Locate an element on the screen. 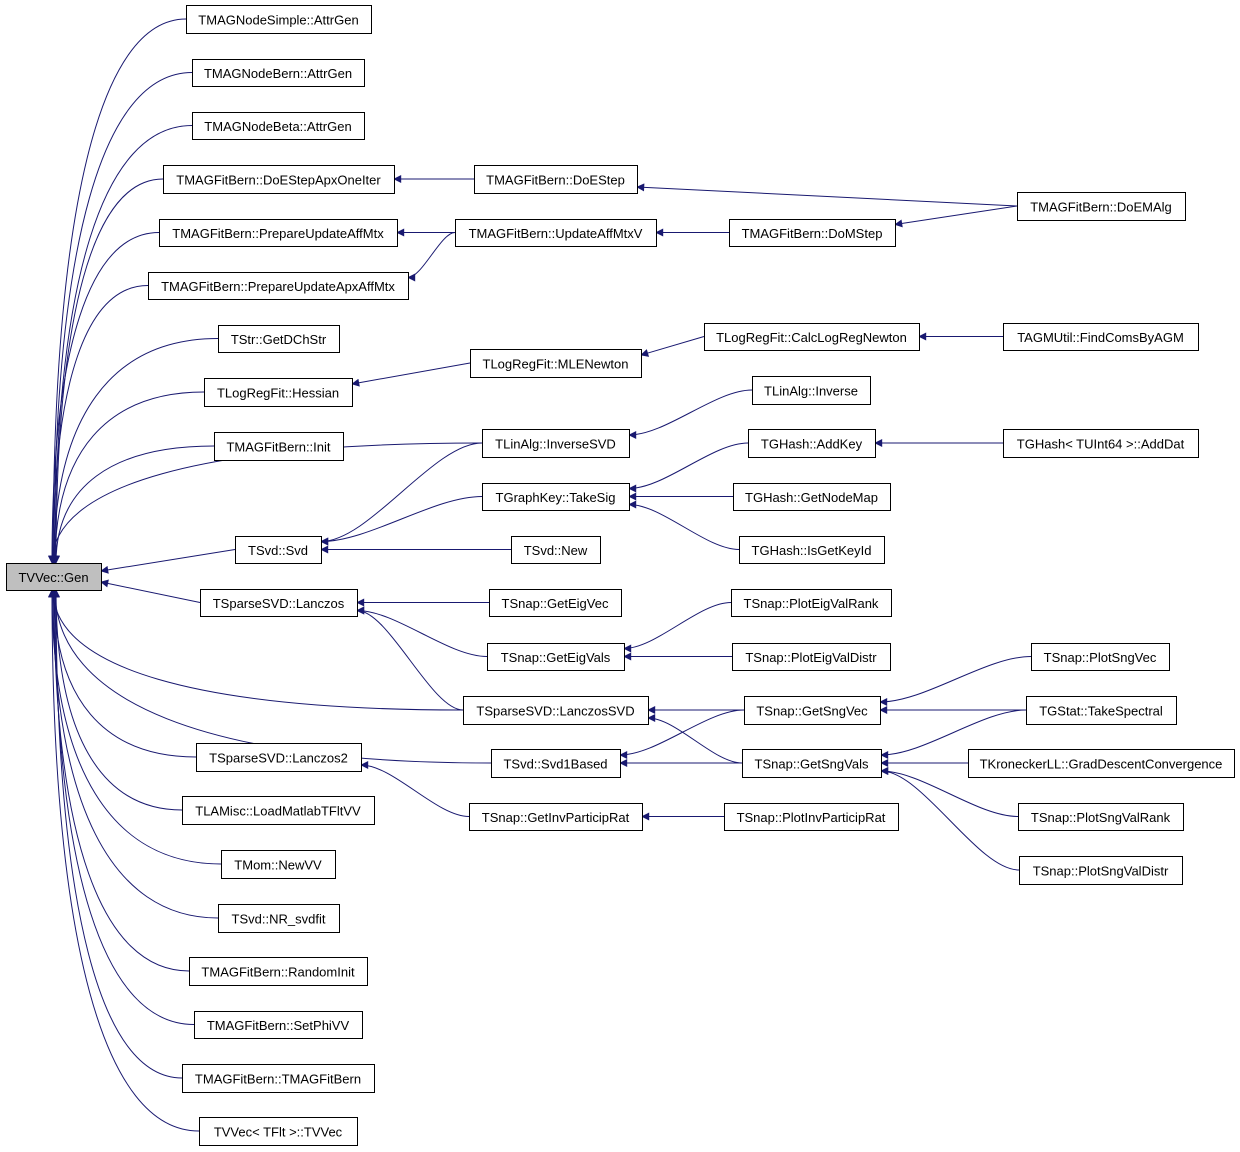  node-label: TSnap::PlotInvParticipRat is located at coordinates (811, 817).